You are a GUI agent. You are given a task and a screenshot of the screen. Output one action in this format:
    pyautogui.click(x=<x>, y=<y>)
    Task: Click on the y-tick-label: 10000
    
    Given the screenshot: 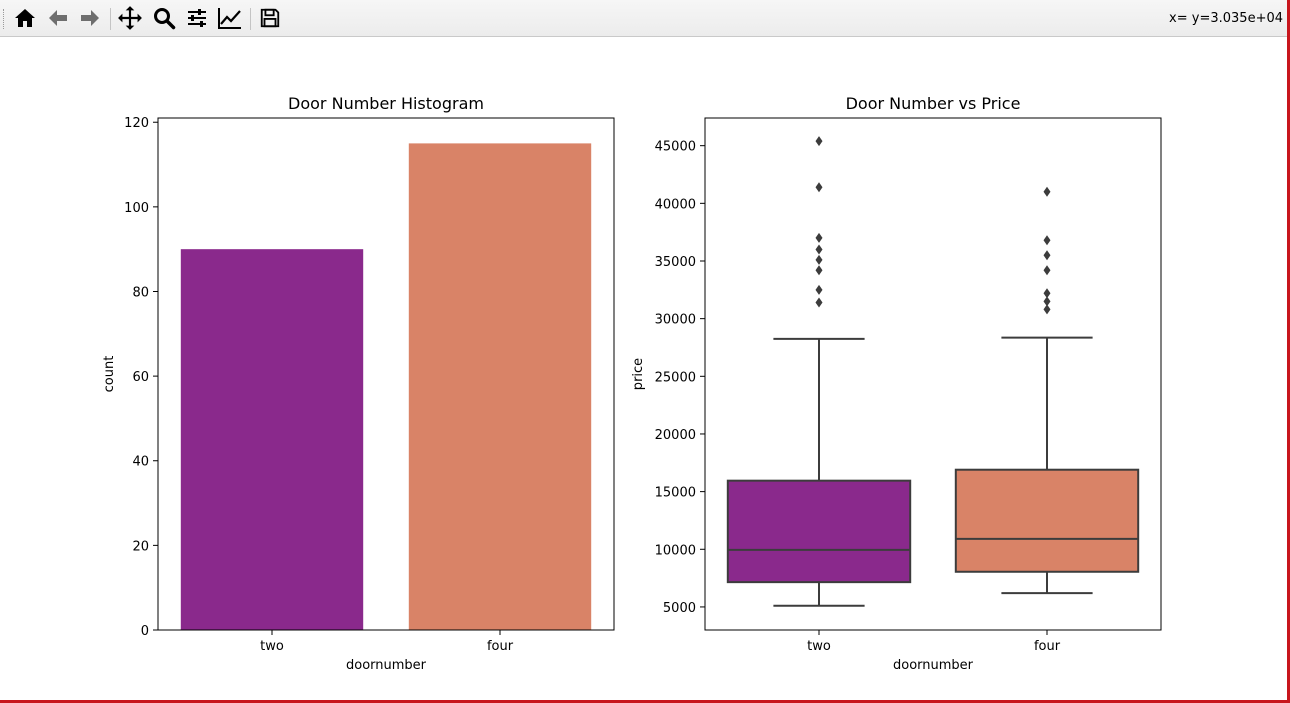 What is the action you would take?
    pyautogui.click(x=675, y=550)
    